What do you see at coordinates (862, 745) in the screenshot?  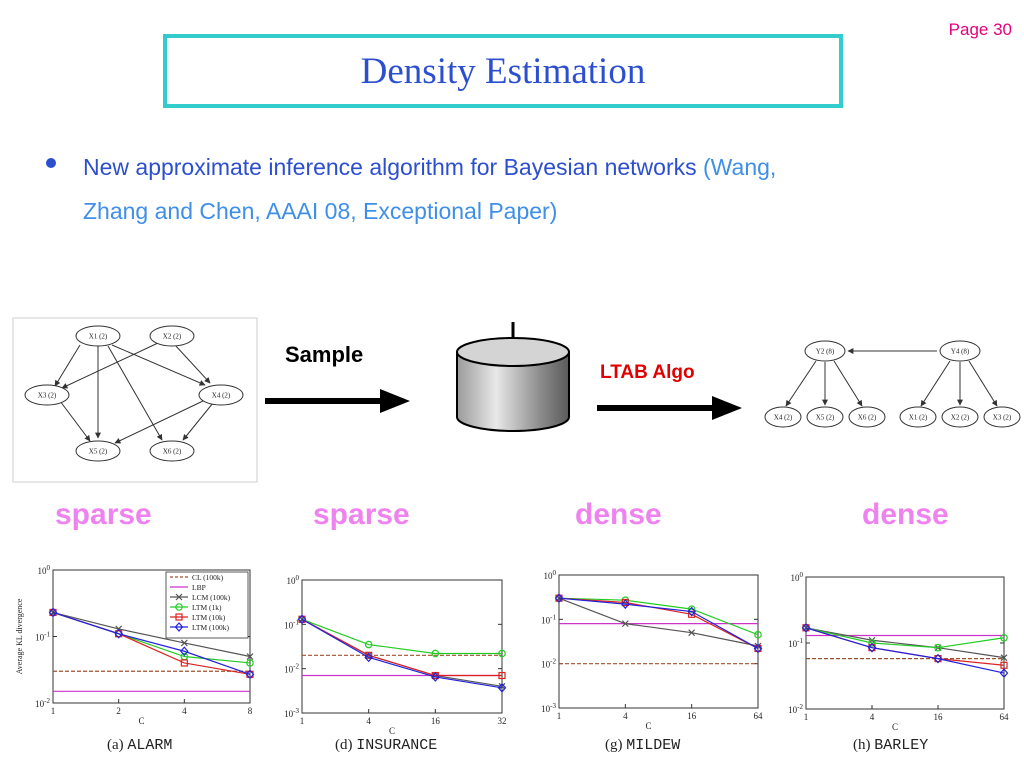 I see `caption-prefix: (h)` at bounding box center [862, 745].